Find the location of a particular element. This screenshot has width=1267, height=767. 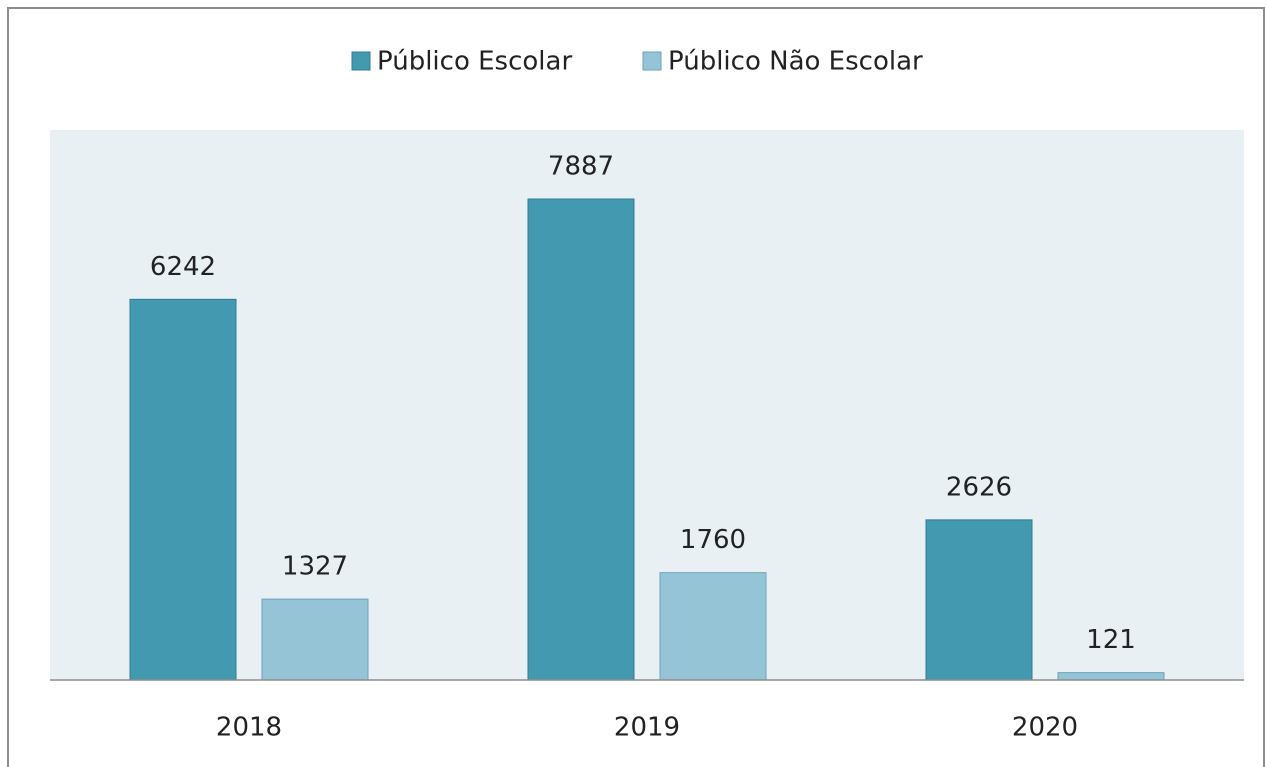

x-tick-label: 2020 is located at coordinates (1045, 728).